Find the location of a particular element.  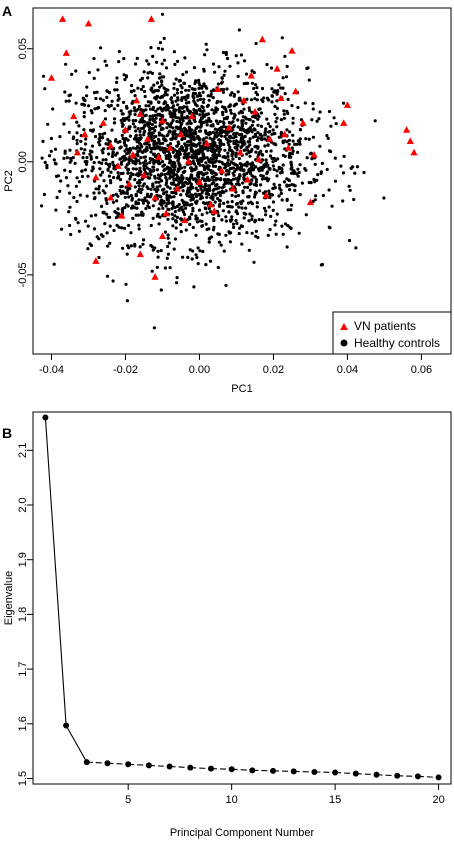

legend-box is located at coordinates (392, 333).